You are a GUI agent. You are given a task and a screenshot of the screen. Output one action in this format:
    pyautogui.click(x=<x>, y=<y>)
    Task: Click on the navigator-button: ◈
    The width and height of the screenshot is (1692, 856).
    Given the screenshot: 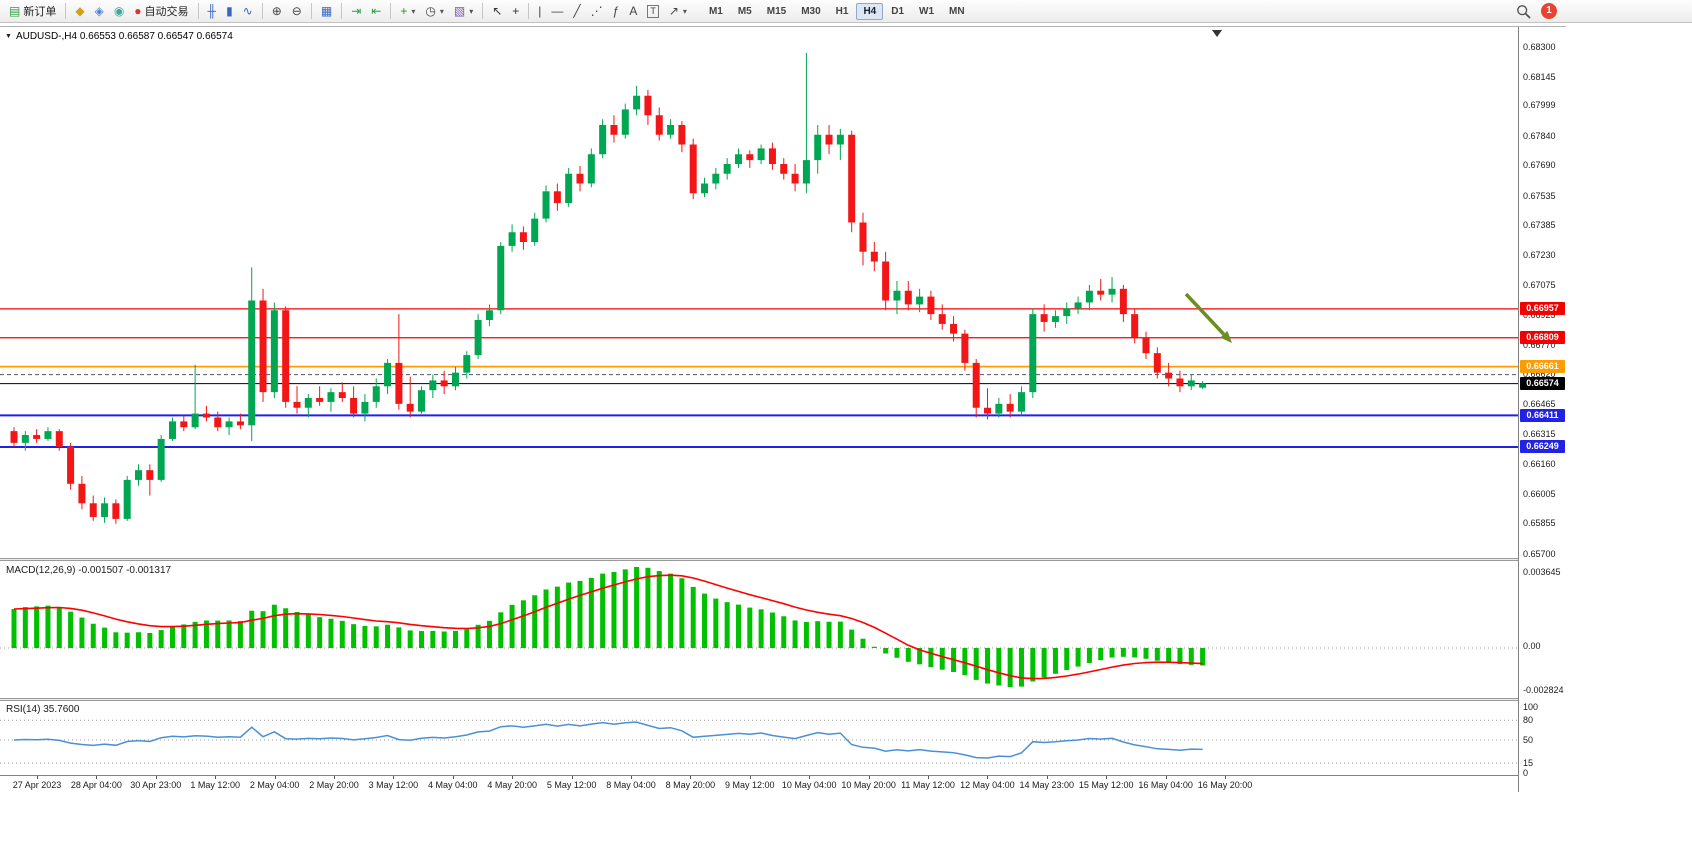 What is the action you would take?
    pyautogui.click(x=99, y=11)
    